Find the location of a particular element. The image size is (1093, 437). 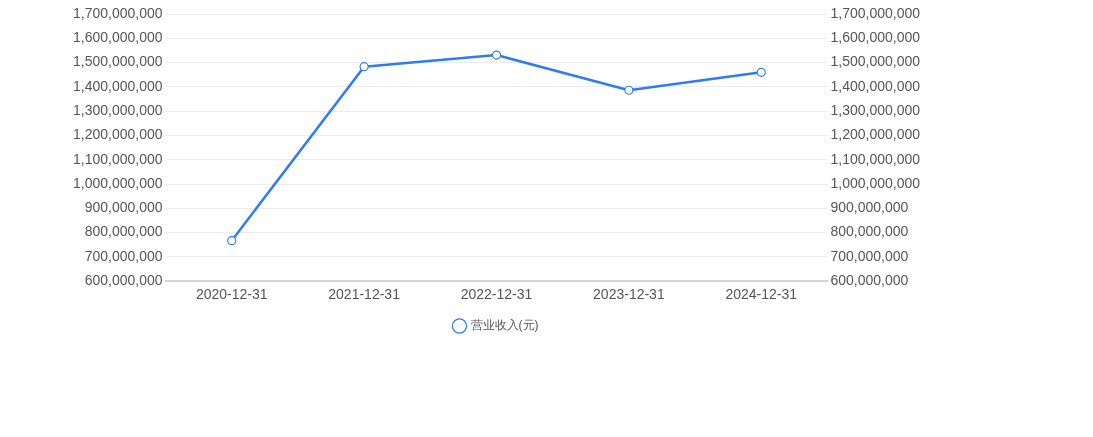

y2-tick-label: 900,000,000 is located at coordinates (869, 207).